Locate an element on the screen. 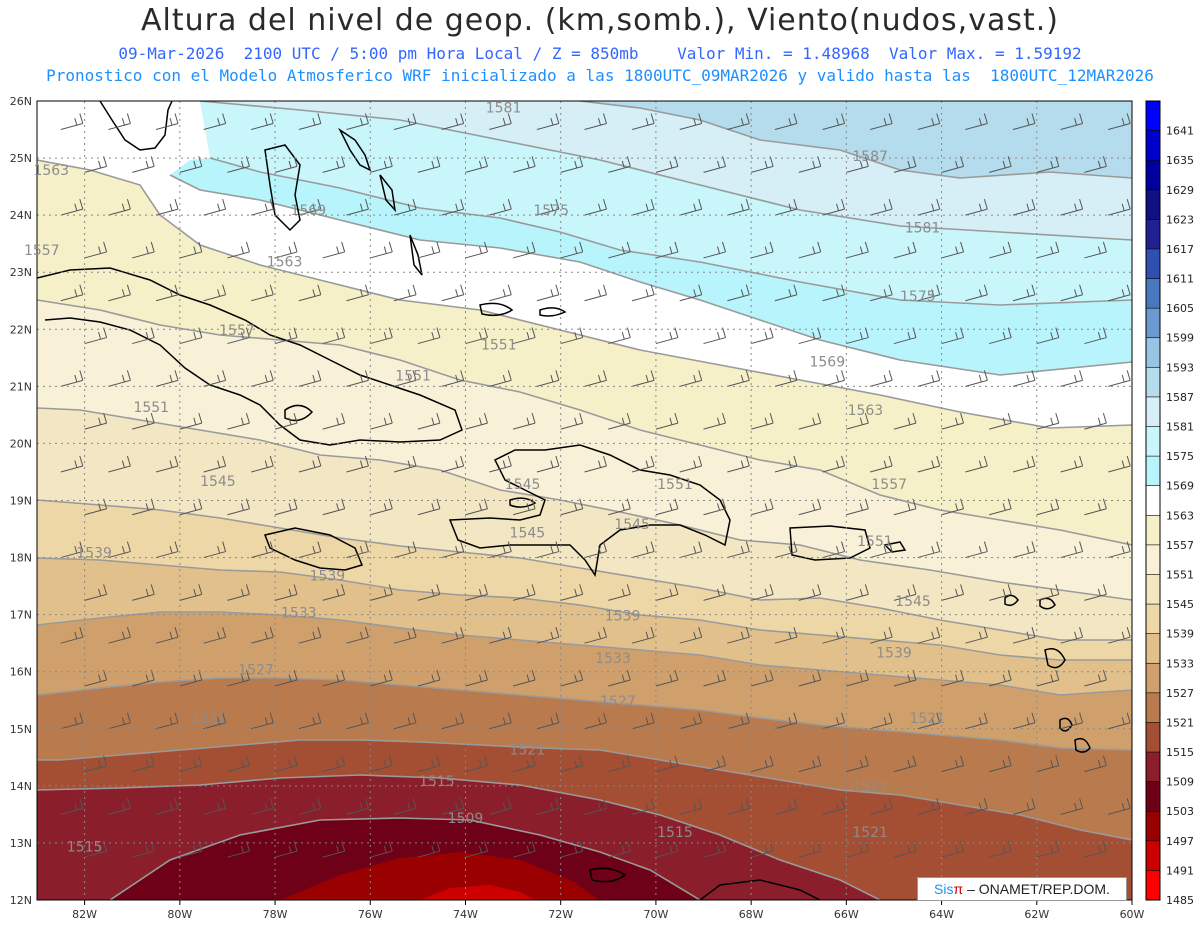  florida-coast is located at coordinates (136, 126).